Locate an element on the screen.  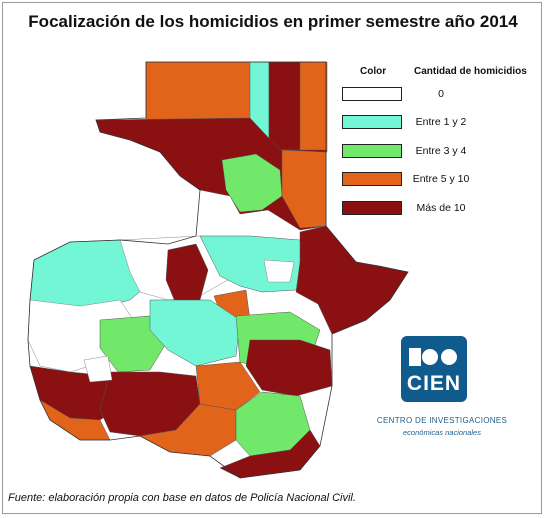
region-white-b is located at coordinates (279, 271).